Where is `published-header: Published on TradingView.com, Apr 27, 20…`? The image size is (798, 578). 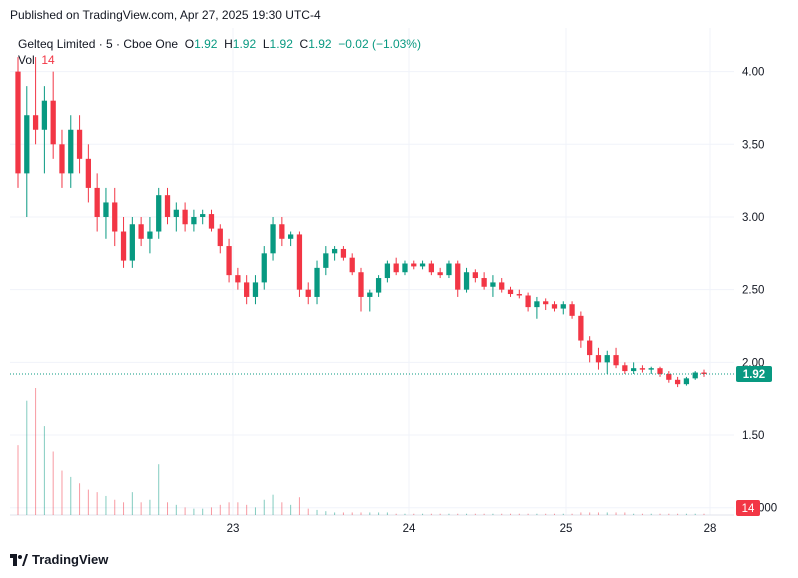
published-header: Published on TradingView.com, Apr 27, 20… is located at coordinates (165, 15).